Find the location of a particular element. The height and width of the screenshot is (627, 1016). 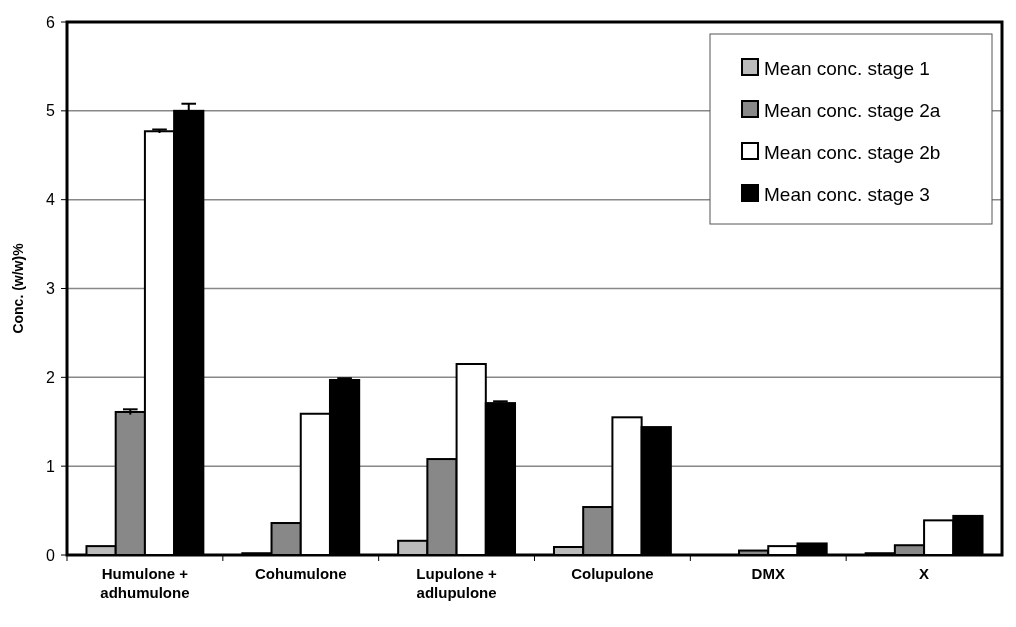

legend-label: Mean conc. stage 3 is located at coordinates (847, 194).